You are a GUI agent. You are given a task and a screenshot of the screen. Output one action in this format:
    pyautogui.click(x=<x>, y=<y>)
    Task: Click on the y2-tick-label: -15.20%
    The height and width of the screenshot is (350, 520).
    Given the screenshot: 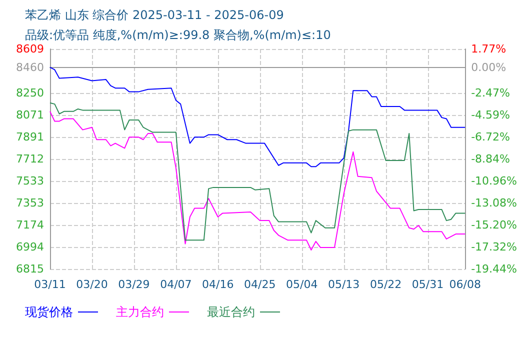 What is the action you would take?
    pyautogui.click(x=494, y=225)
    